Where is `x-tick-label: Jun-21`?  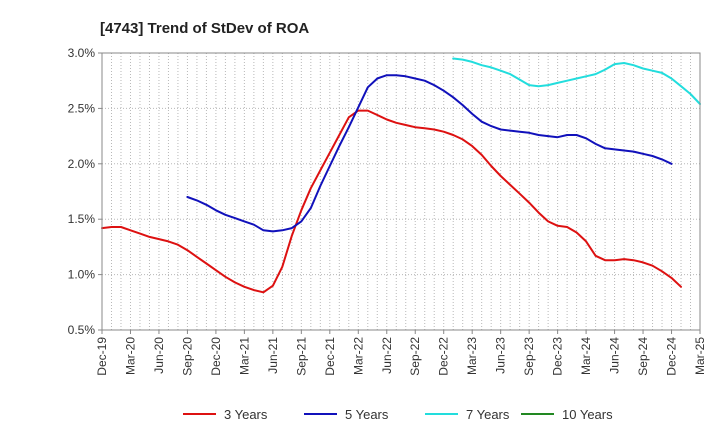 x-tick-label: Jun-21 is located at coordinates (273, 355).